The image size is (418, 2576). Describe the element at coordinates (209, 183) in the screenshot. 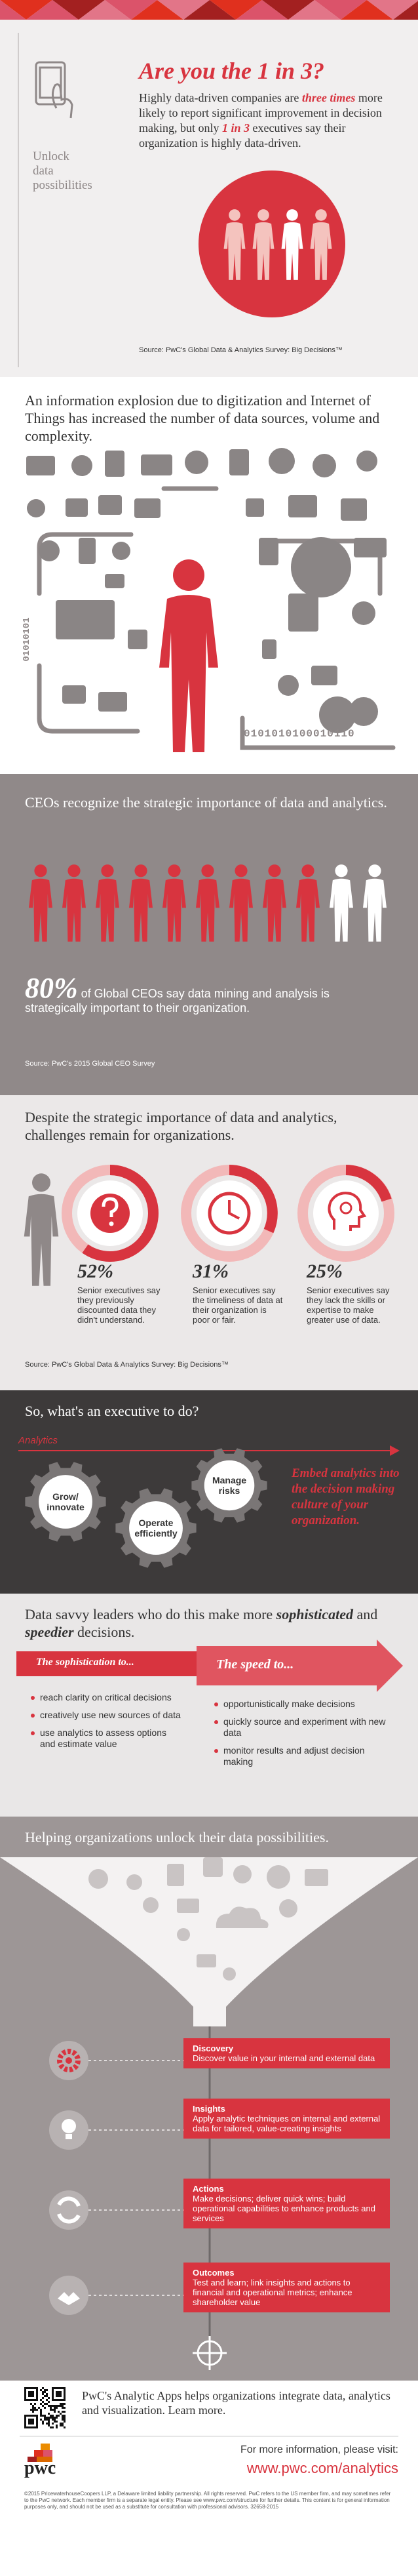

I see `intro-graphics` at that location.